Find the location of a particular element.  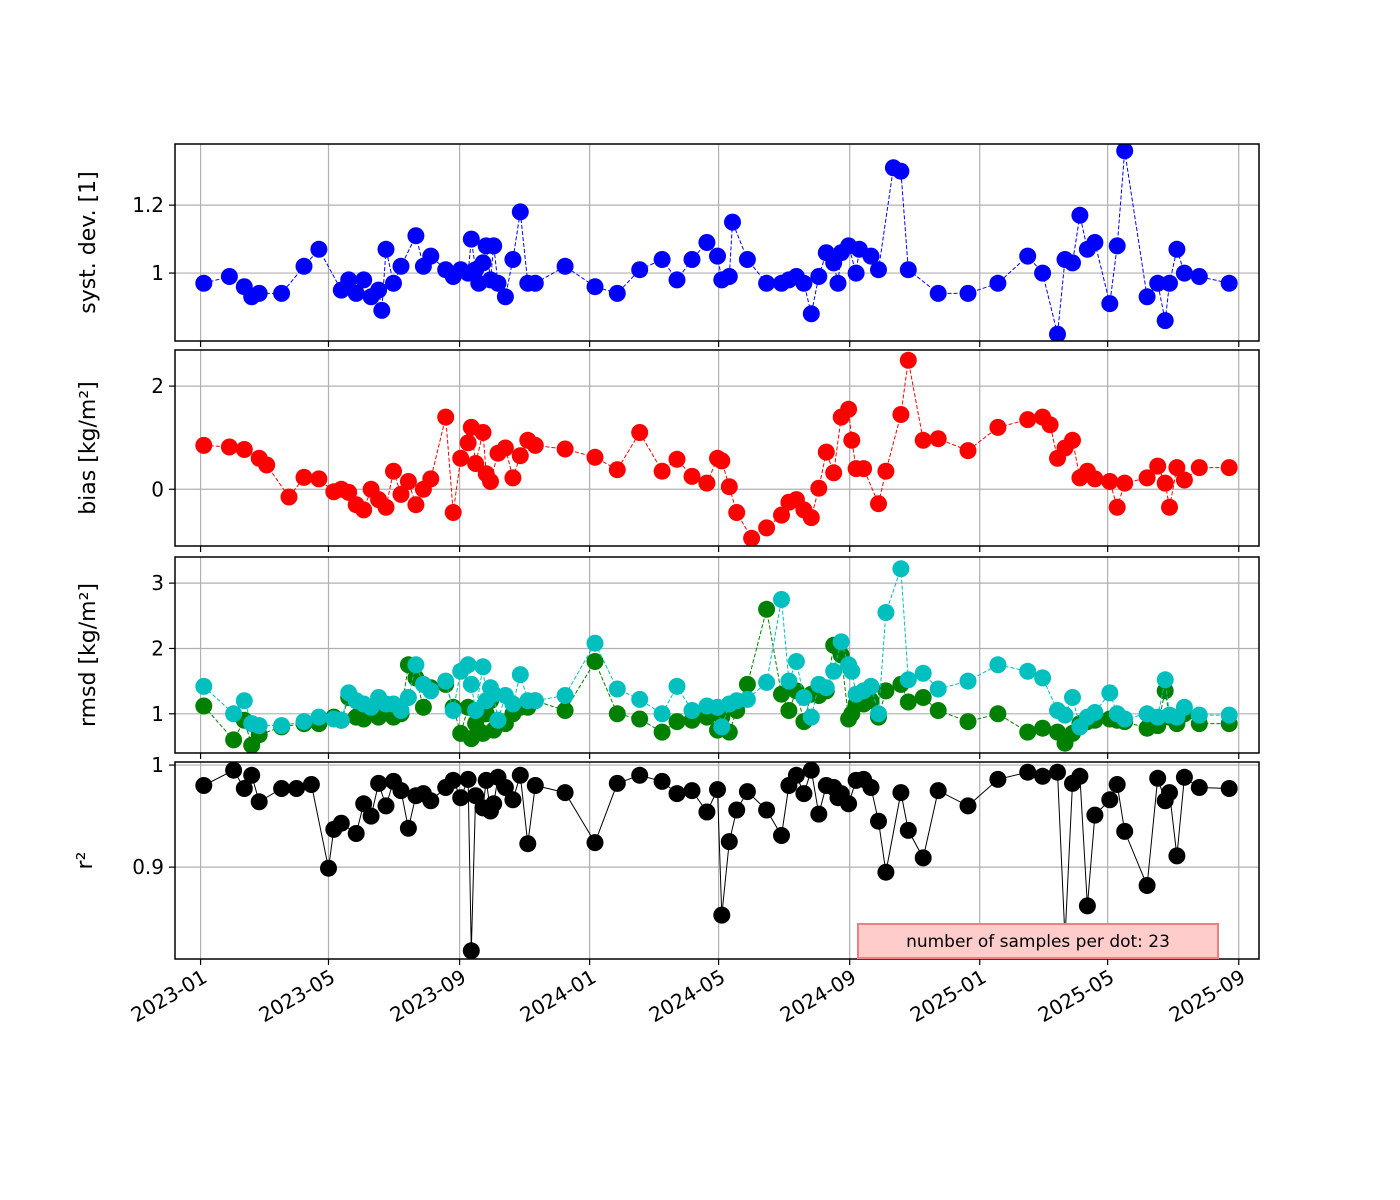

y-tick-label: 0.9 is located at coordinates (148, 867).